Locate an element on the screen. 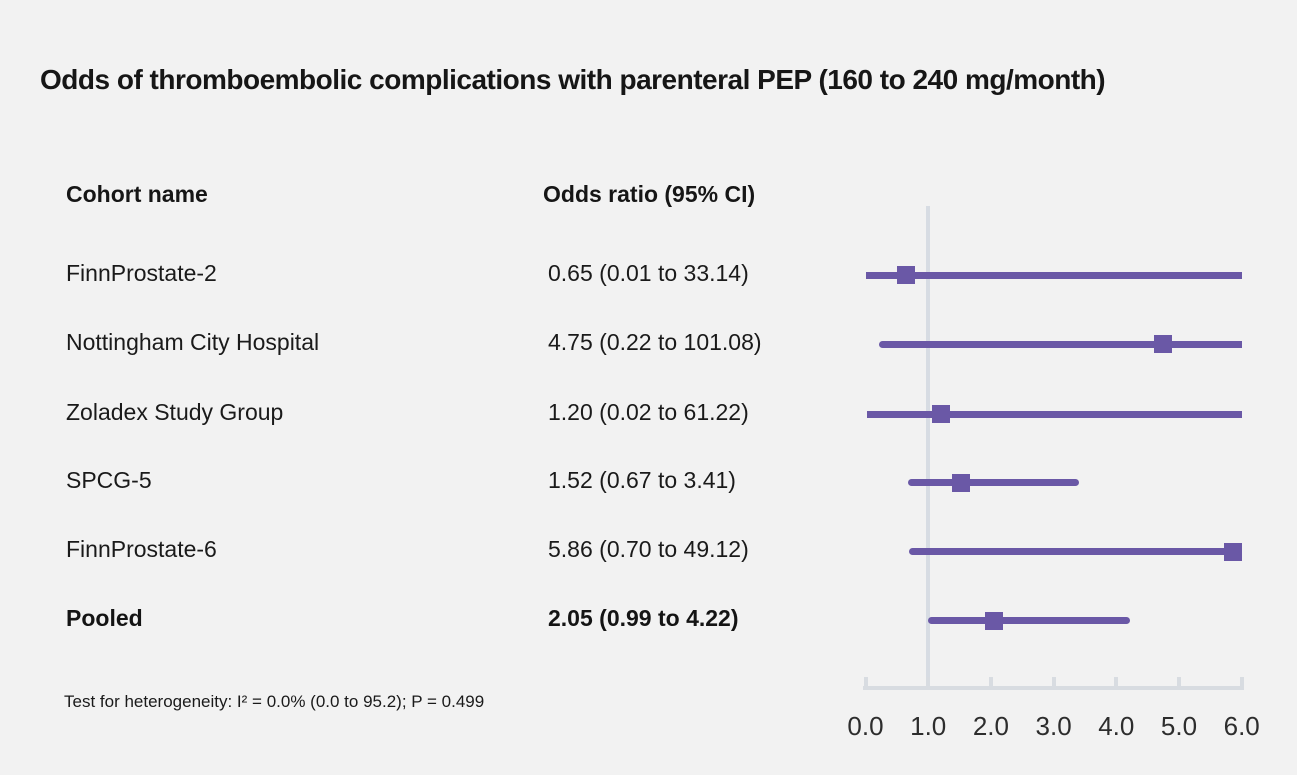 The width and height of the screenshot is (1297, 775). x-axis-tick-label: 2.0 is located at coordinates (990, 726).